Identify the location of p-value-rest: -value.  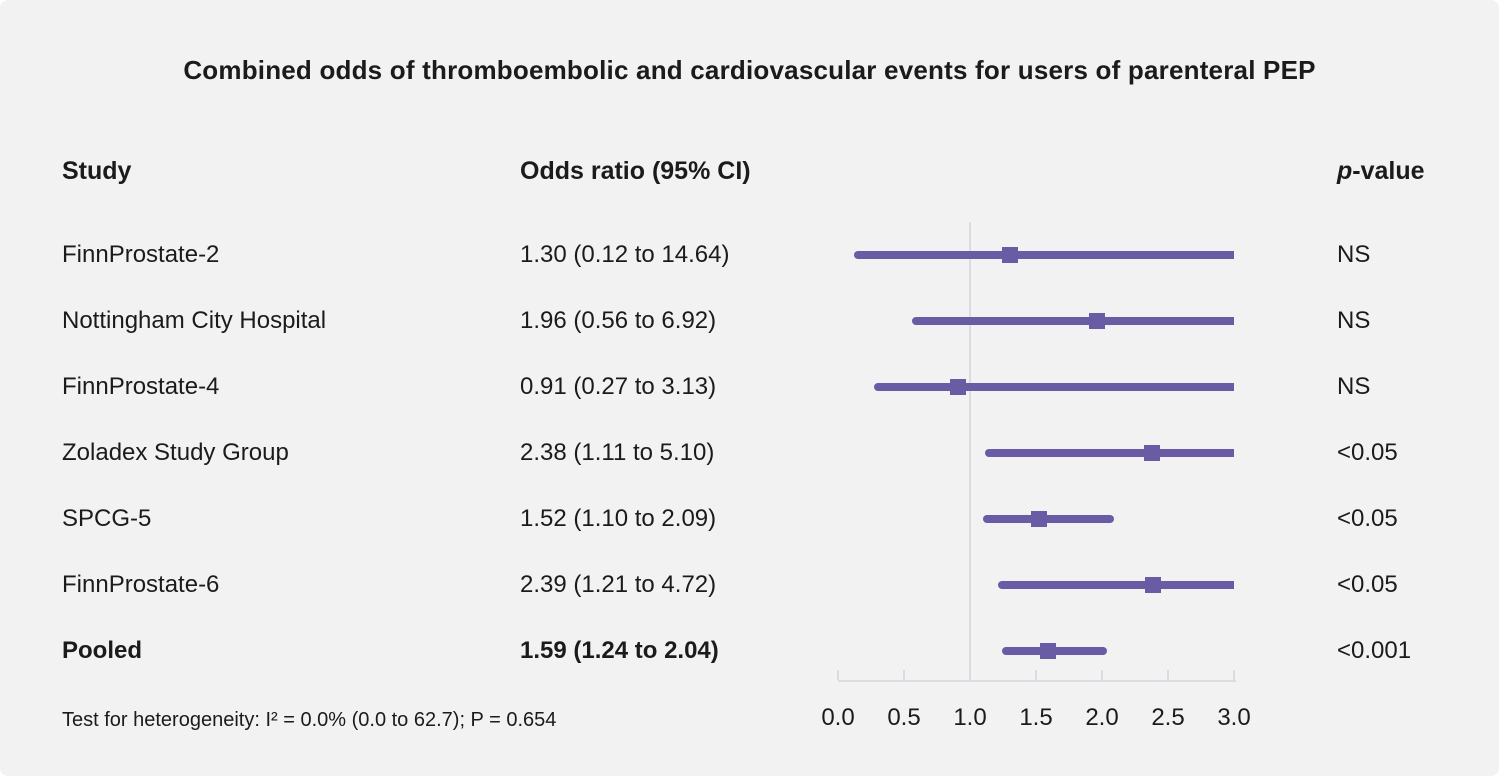
(1388, 171).